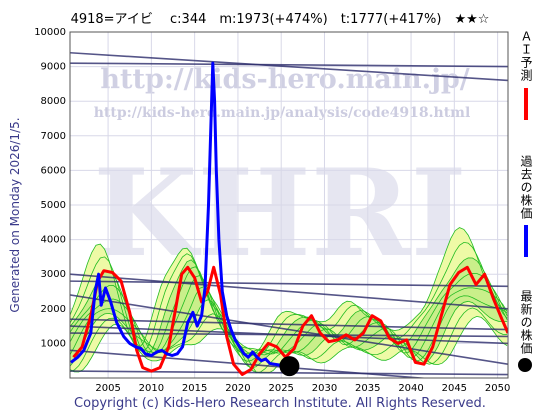 This screenshot has height=420, width=560. What do you see at coordinates (280, 388) in the screenshot?
I see `x-tick-label: 2025` at bounding box center [280, 388].